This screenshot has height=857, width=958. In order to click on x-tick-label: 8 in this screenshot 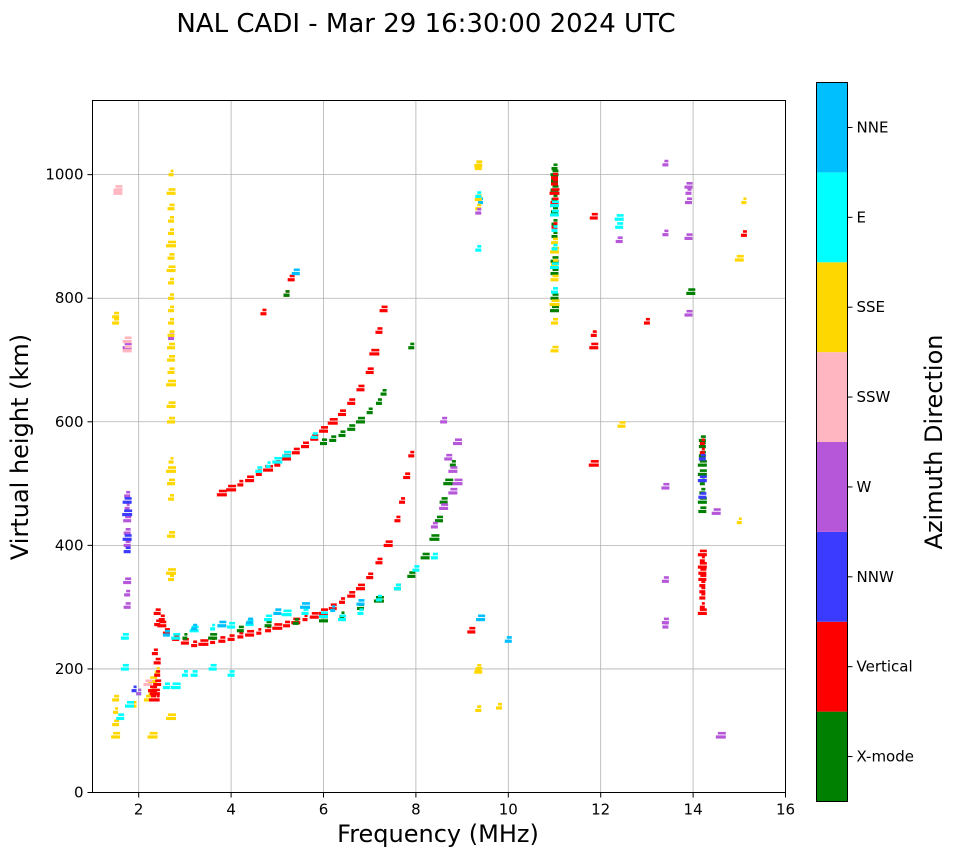, I will do `click(416, 810)`.